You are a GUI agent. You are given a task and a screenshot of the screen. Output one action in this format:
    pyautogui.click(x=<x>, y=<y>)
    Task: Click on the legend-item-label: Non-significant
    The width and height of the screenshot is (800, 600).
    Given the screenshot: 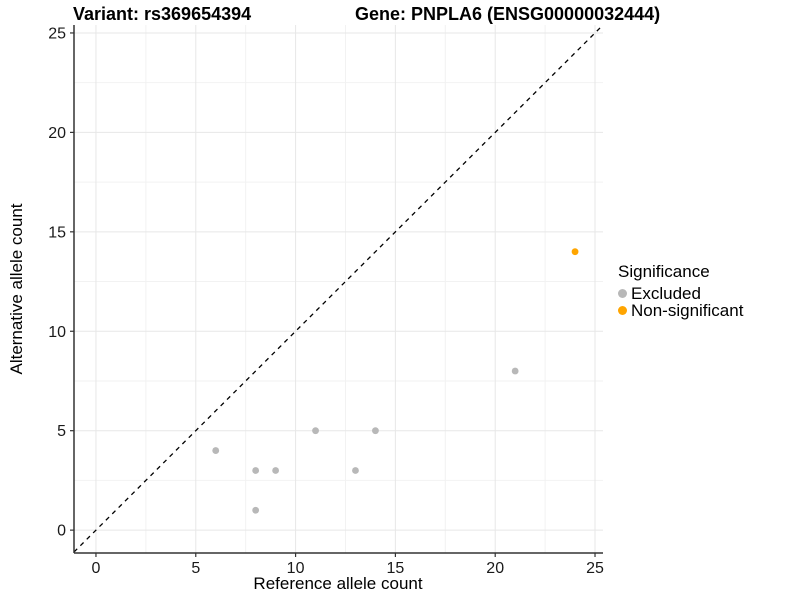 What is the action you would take?
    pyautogui.click(x=687, y=310)
    